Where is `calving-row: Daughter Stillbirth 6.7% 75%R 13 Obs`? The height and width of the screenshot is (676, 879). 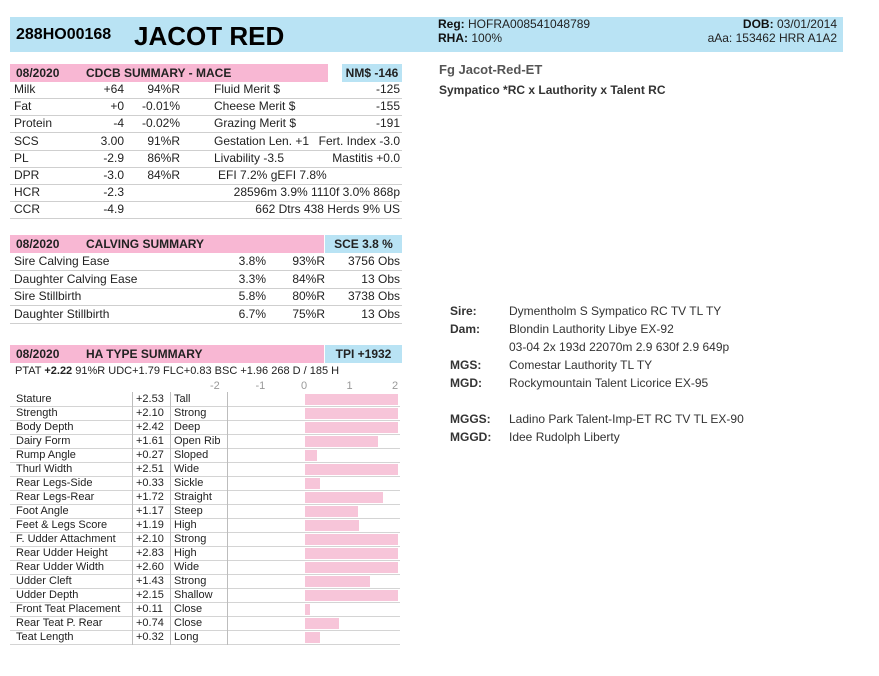 calving-row: Daughter Stillbirth 6.7% 75%R 13 Obs is located at coordinates (206, 315).